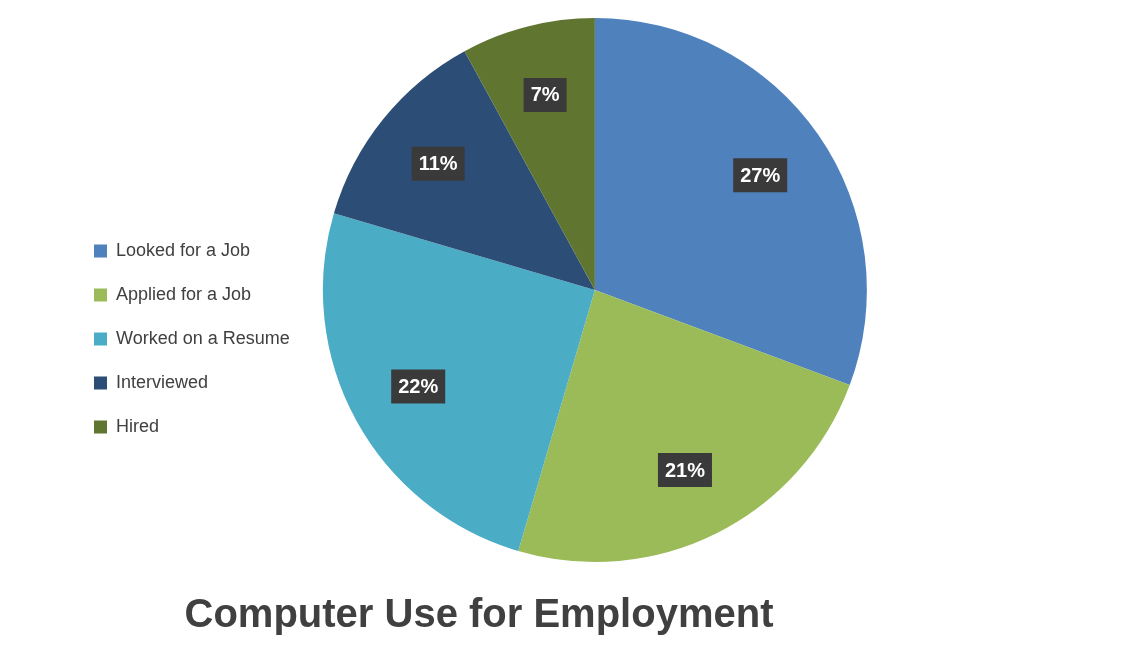 The height and width of the screenshot is (668, 1128). I want to click on legend-label: Looked for a Job, so click(183, 249).